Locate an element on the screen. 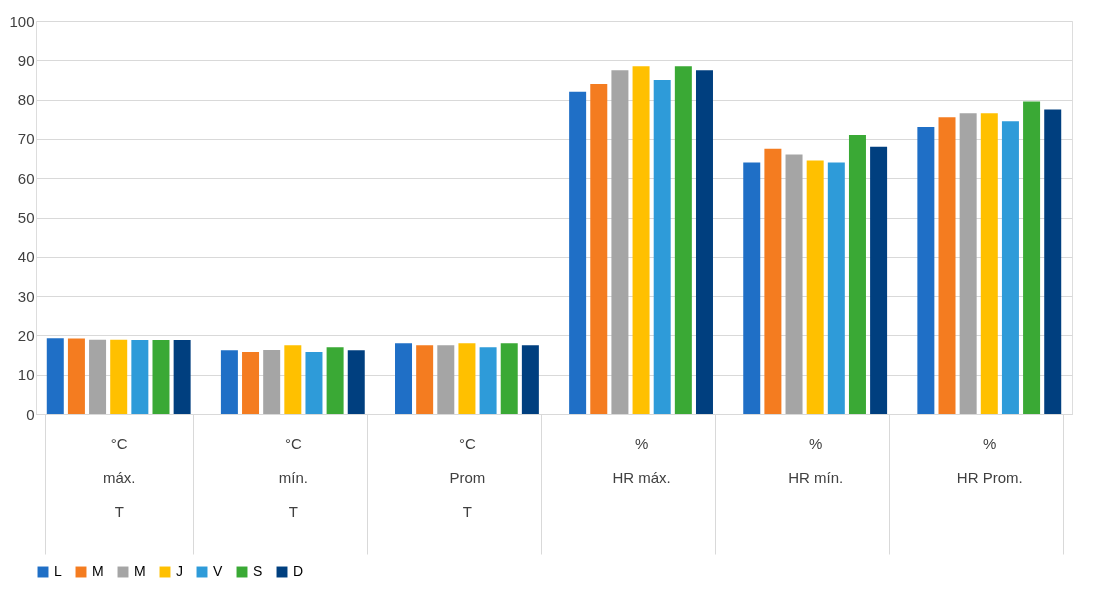 The height and width of the screenshot is (603, 1096). y-tick-label: 100 is located at coordinates (22, 21).